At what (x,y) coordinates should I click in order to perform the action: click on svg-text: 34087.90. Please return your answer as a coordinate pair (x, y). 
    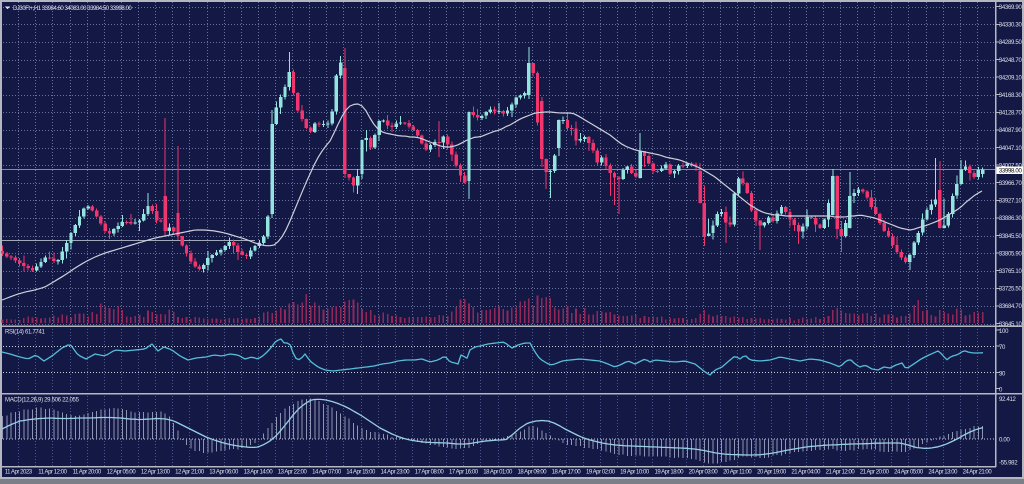
    Looking at the image, I should click on (1011, 131).